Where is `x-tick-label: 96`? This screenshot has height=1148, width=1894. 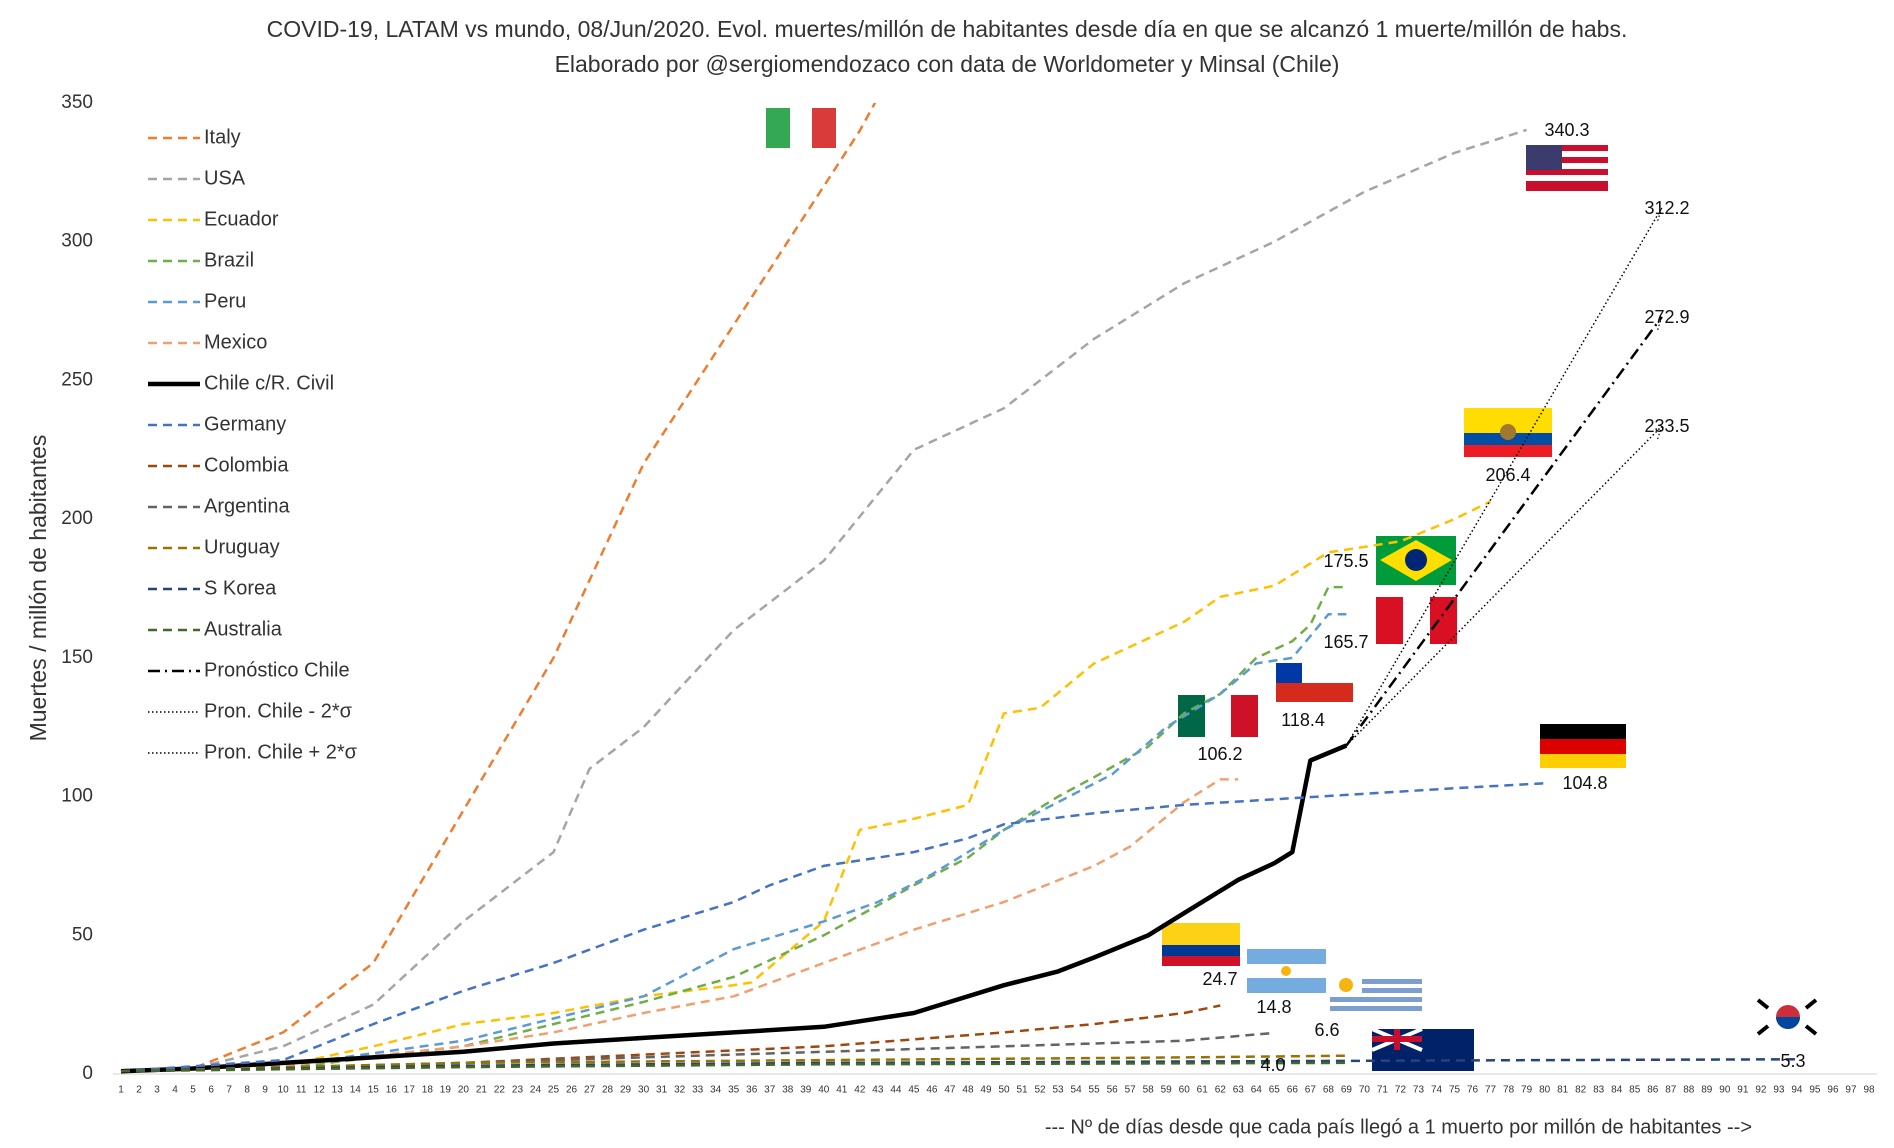
x-tick-label: 96 is located at coordinates (1833, 1090).